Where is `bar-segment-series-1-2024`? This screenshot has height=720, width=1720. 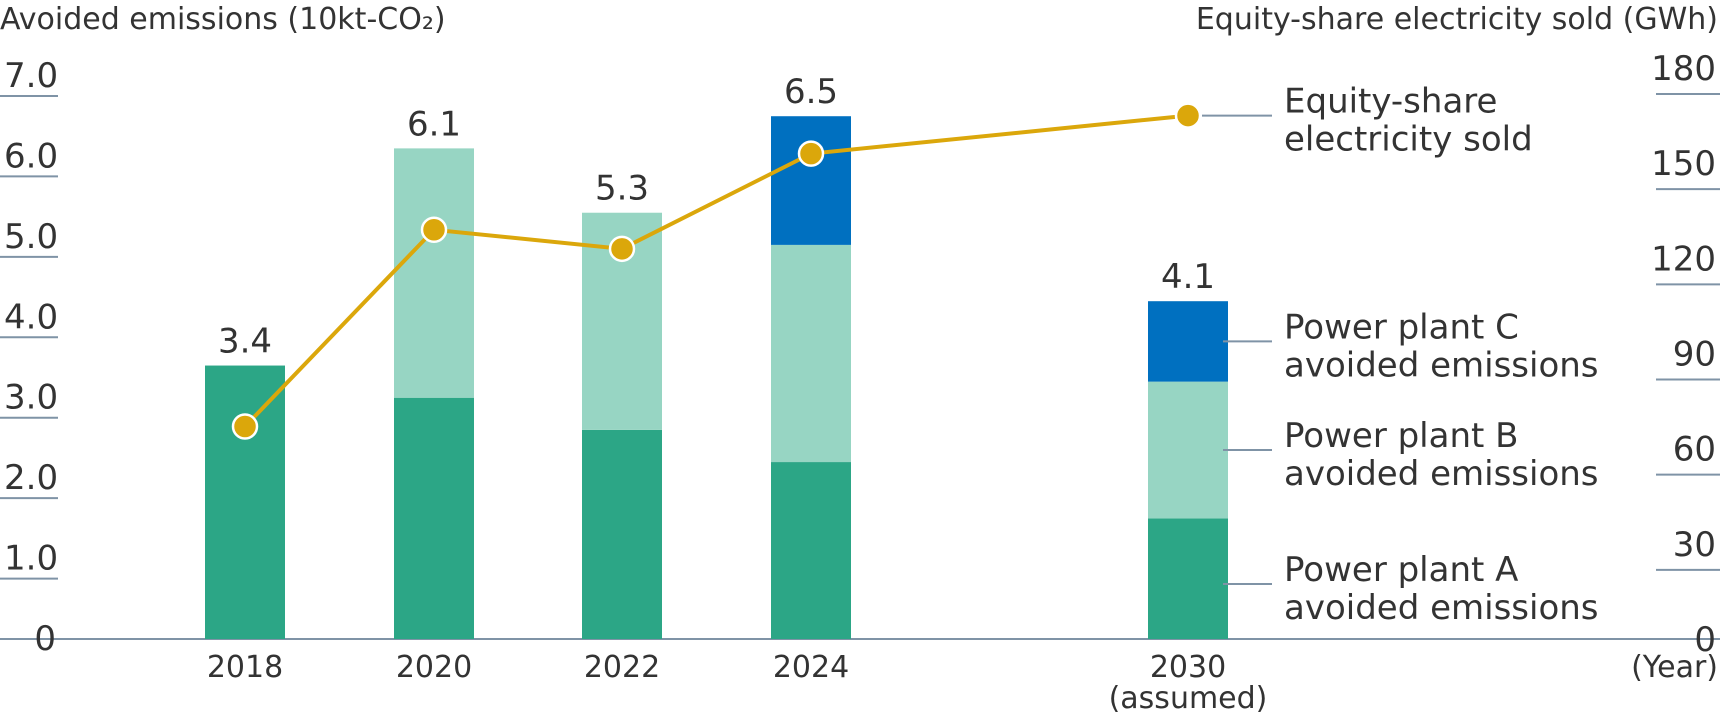 bar-segment-series-1-2024 is located at coordinates (811, 550).